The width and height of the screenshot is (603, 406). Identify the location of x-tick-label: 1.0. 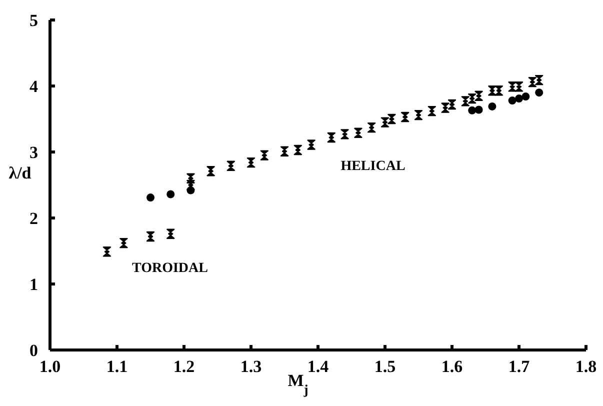
(50, 366).